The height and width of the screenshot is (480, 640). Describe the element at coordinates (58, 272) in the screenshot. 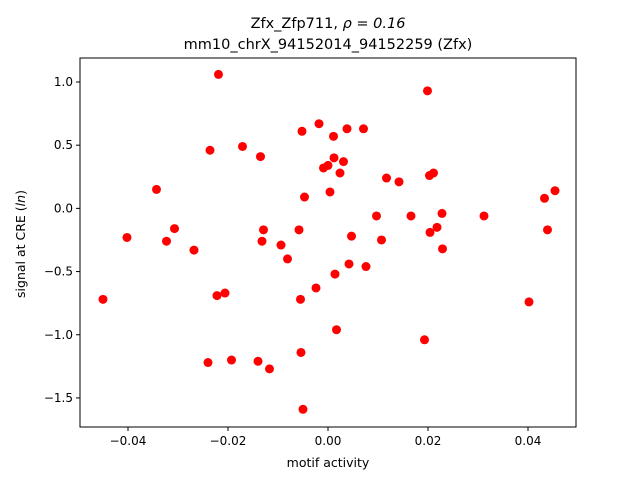

I see `y-tick-label: −0.5` at that location.